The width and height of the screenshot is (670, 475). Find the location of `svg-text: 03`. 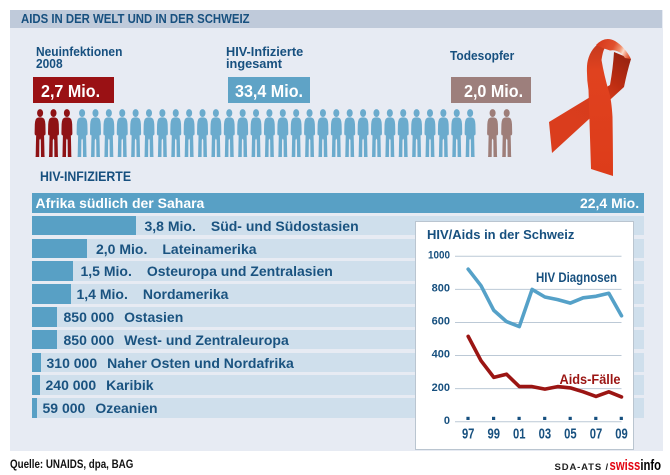

svg-text: 03 is located at coordinates (545, 435).